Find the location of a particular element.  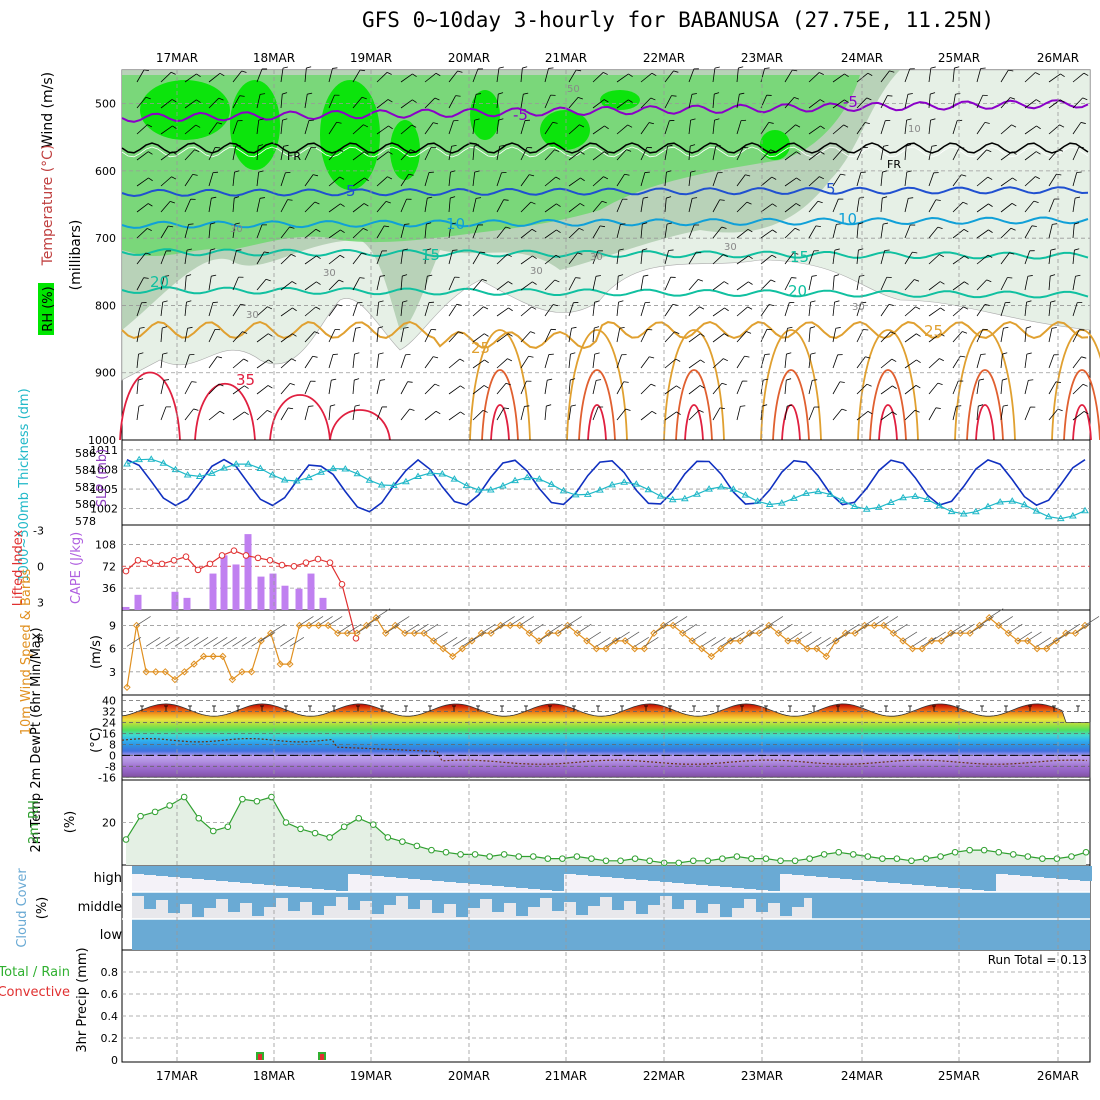

date-tick-top: 17MAR is located at coordinates (177, 58).